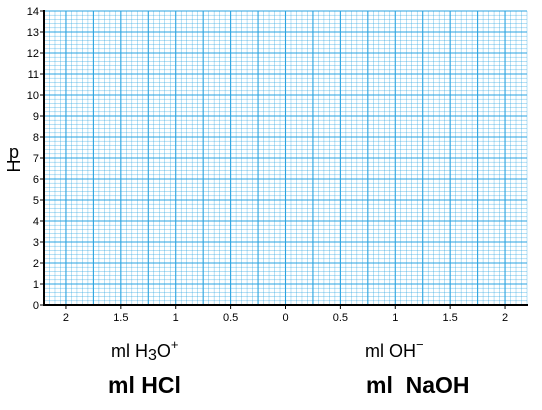  What do you see at coordinates (33, 96) in the screenshot?
I see `y-tick-label: 10` at bounding box center [33, 96].